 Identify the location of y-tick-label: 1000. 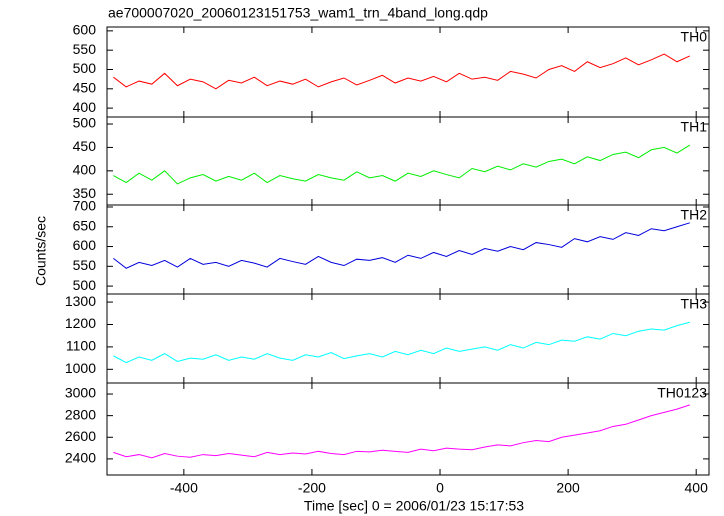
(80, 368).